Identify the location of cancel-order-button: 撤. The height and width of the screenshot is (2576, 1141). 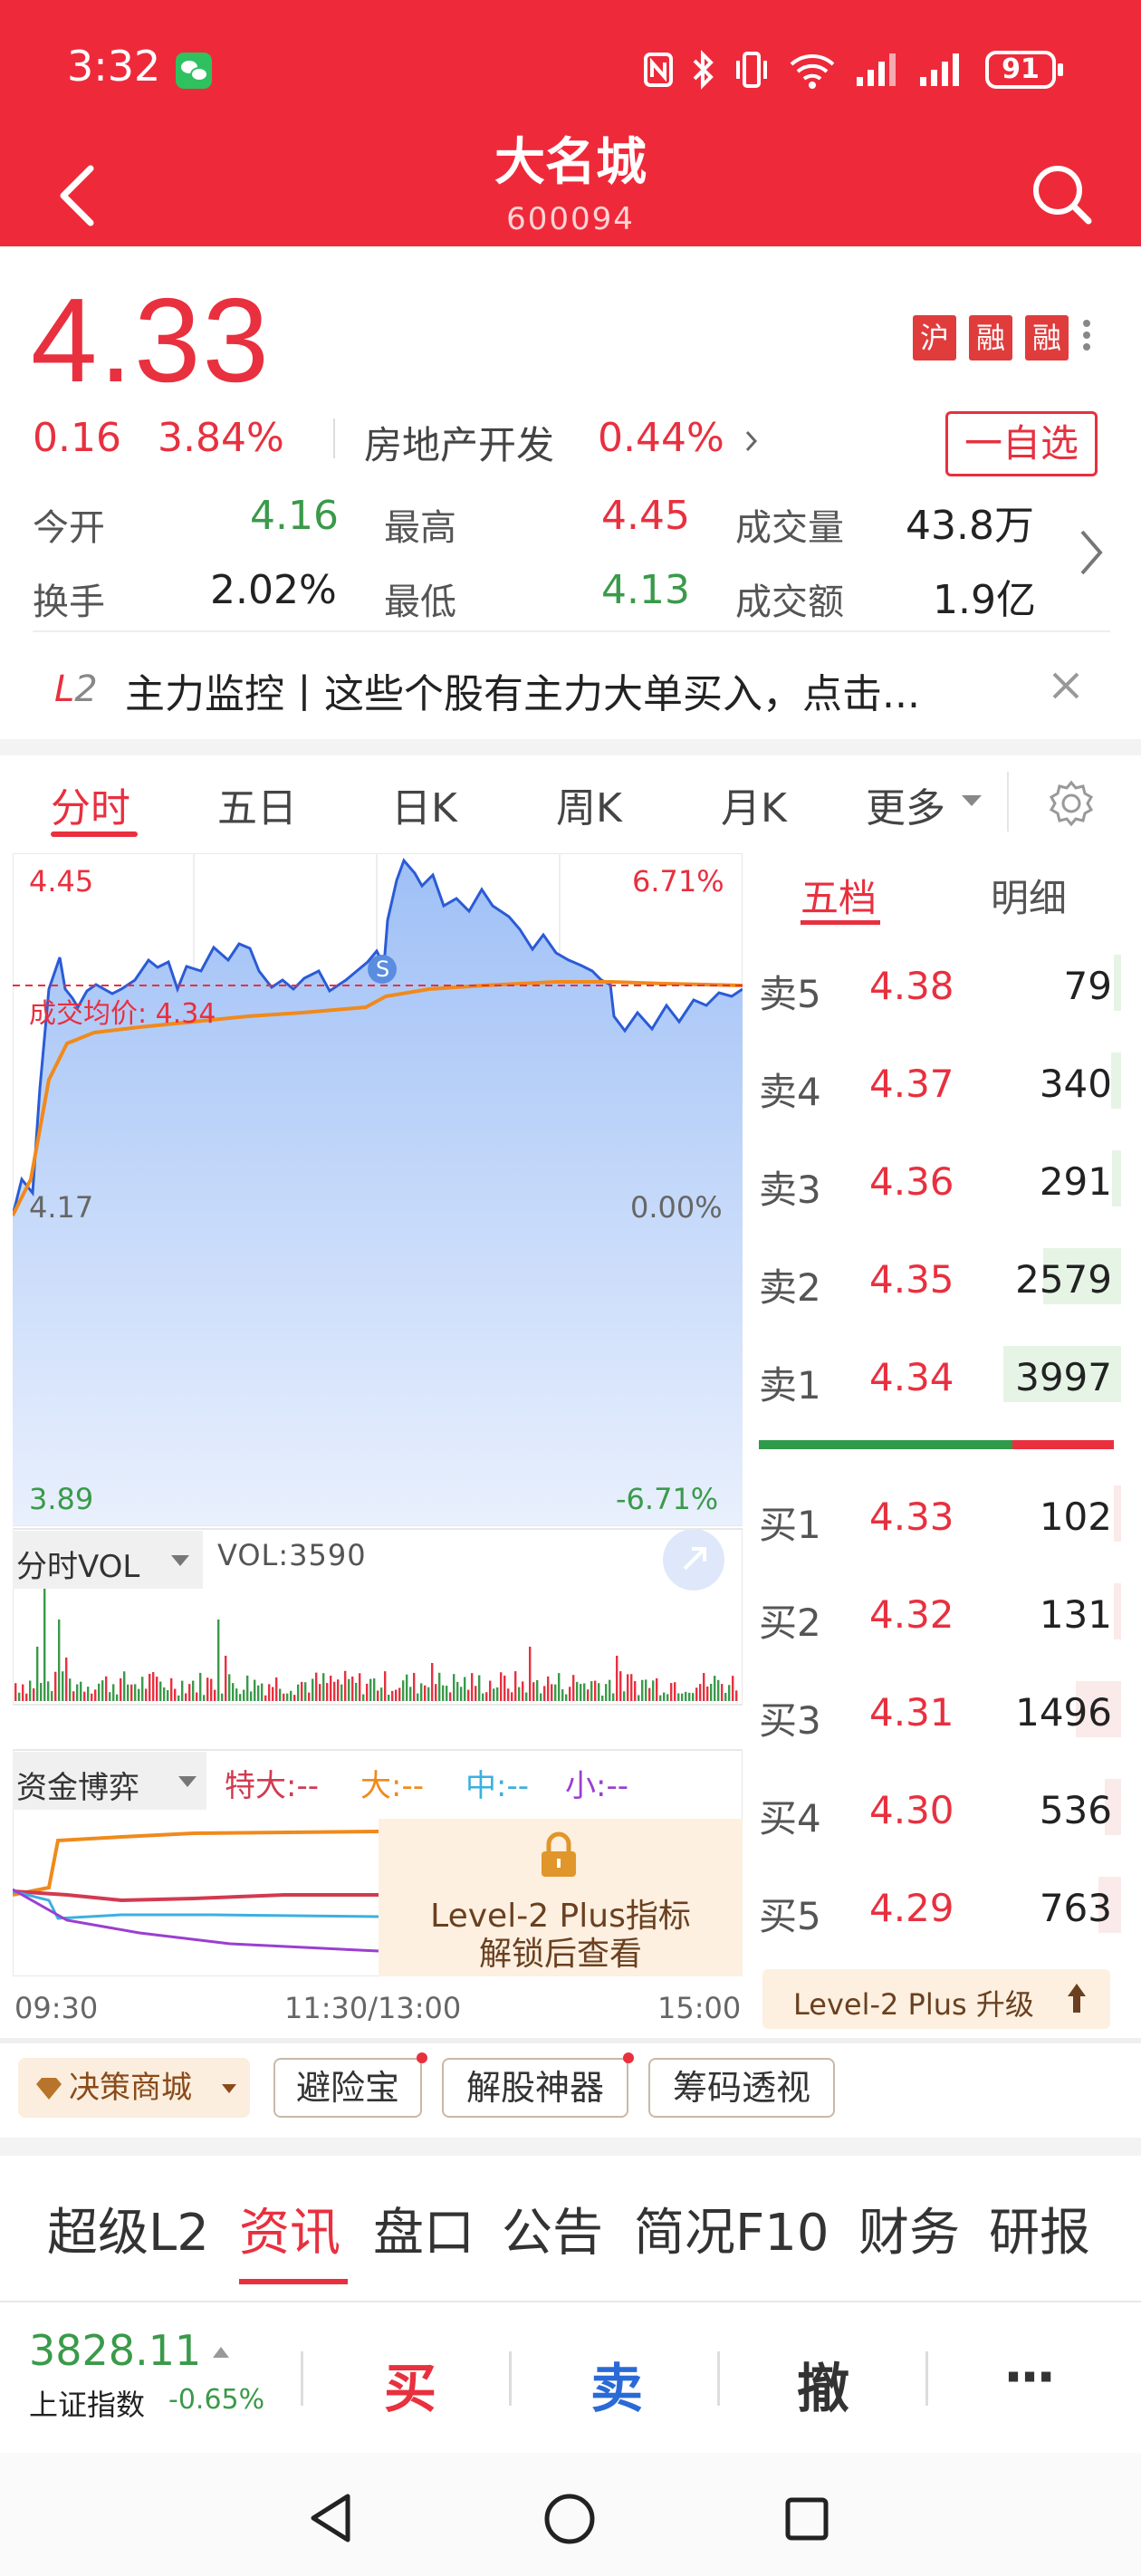
(823, 2388).